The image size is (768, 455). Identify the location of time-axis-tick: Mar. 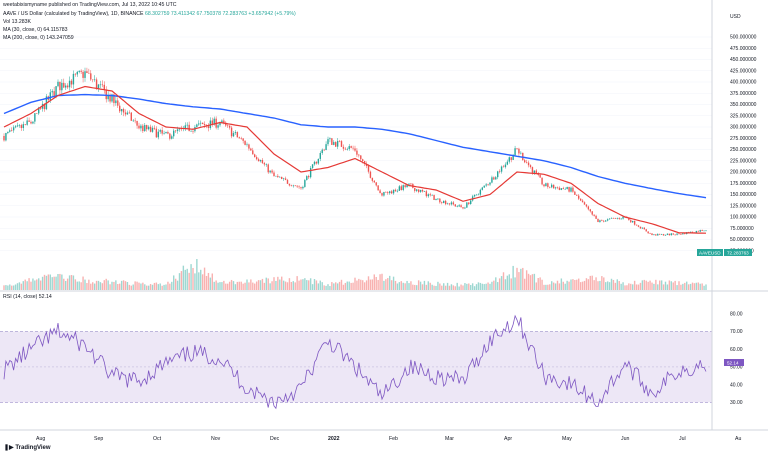
(449, 439).